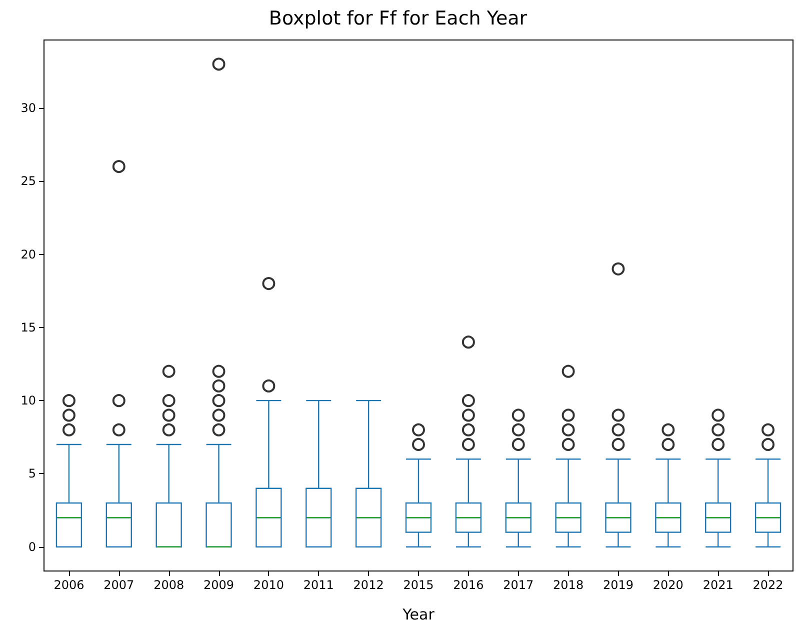 Image resolution: width=796 pixels, height=630 pixels. Describe the element at coordinates (398, 19) in the screenshot. I see `chart-title: Boxplot for Ff for Each Year` at that location.